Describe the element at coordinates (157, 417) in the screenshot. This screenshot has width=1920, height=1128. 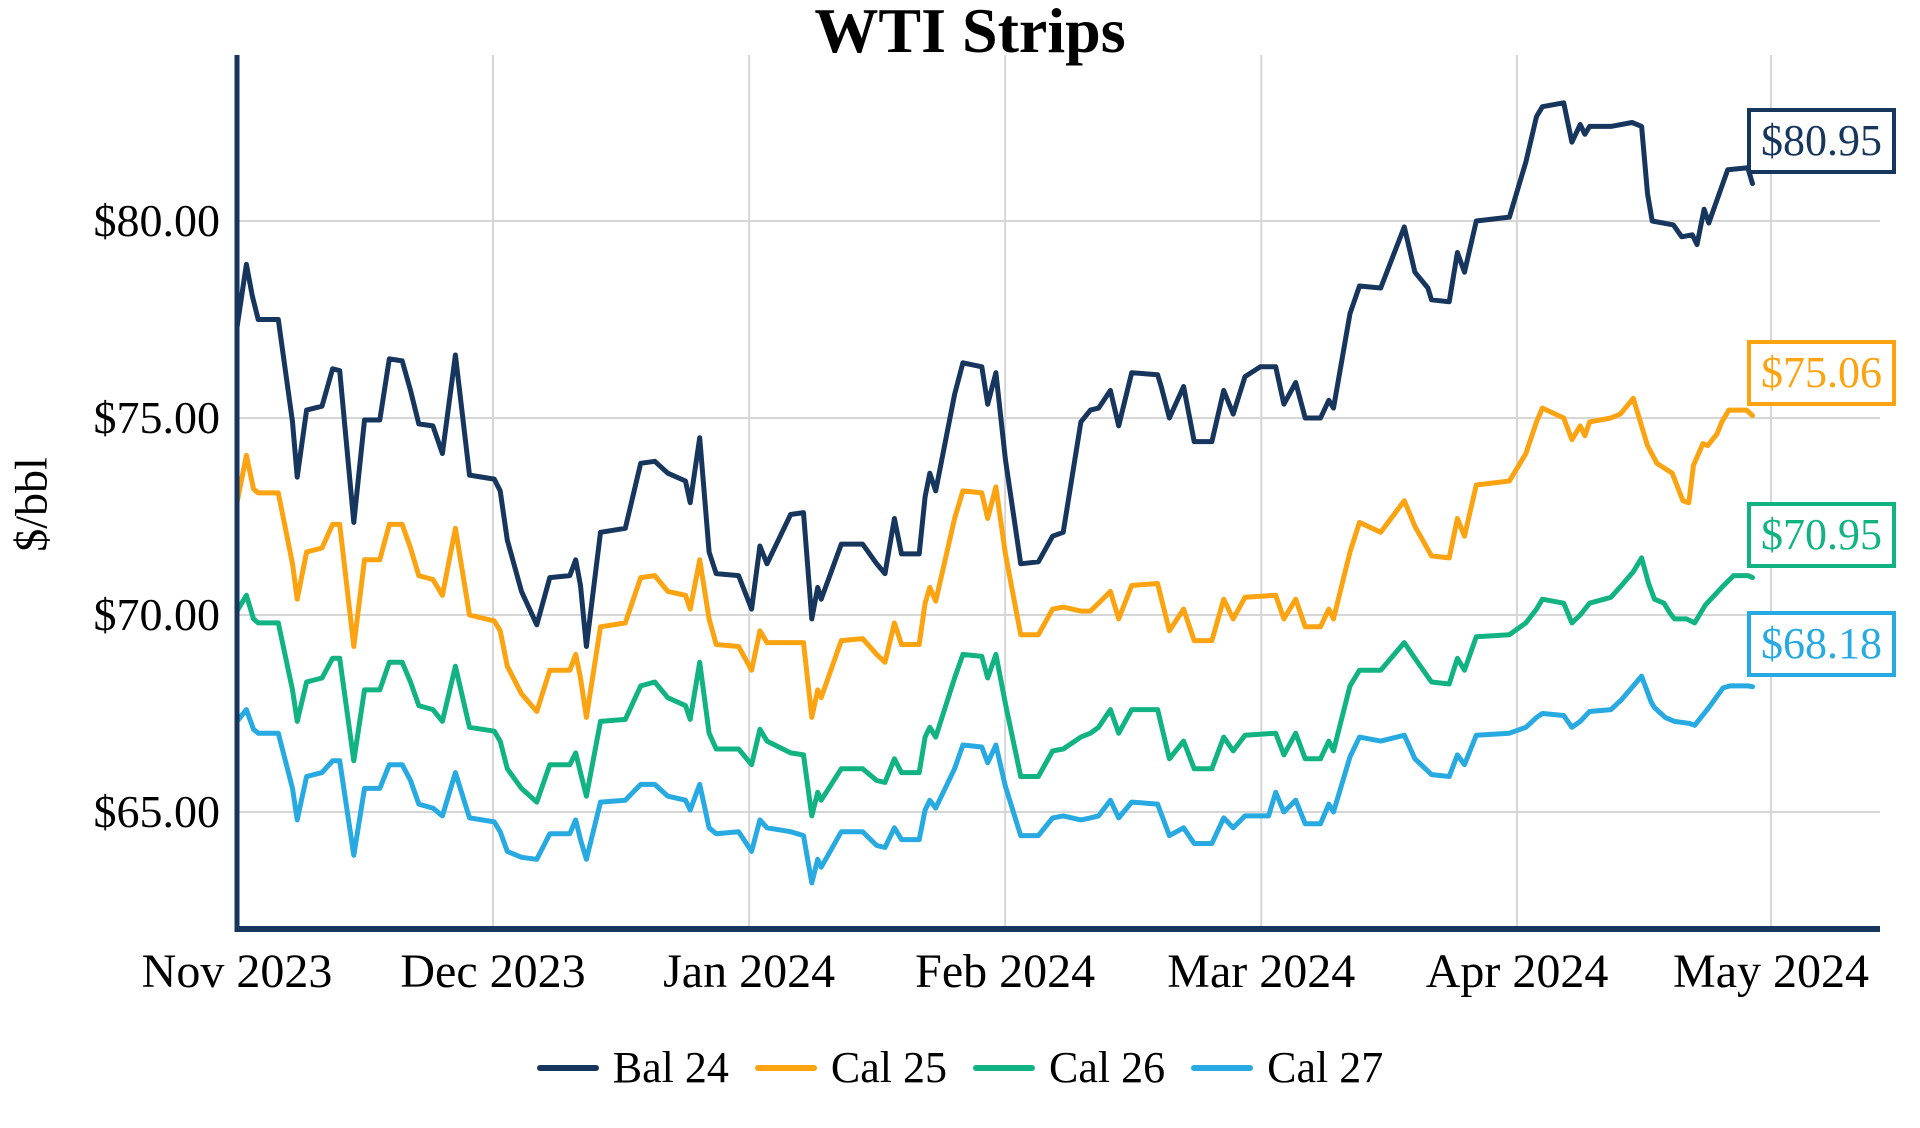
I see `y-tick-label: $75.00` at that location.